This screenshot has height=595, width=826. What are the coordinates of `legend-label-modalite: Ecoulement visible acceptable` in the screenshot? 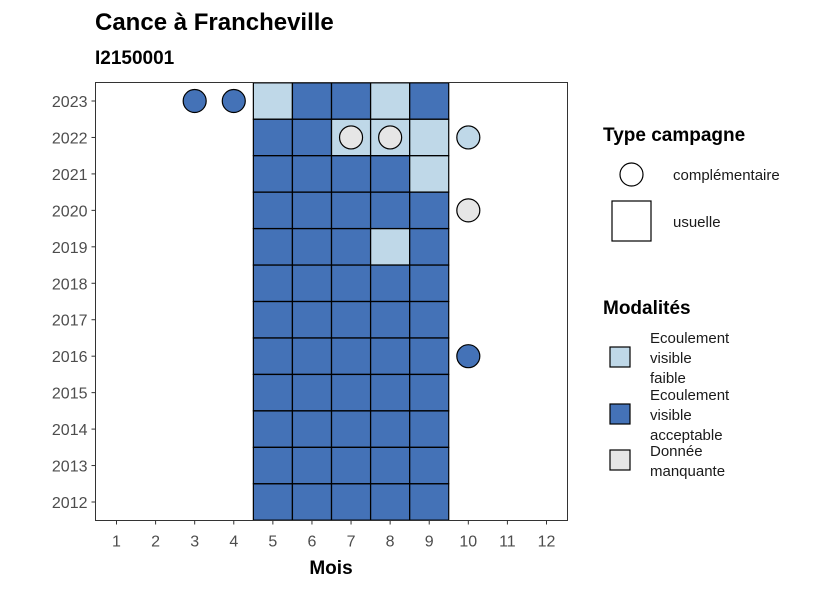 It's located at (690, 415).